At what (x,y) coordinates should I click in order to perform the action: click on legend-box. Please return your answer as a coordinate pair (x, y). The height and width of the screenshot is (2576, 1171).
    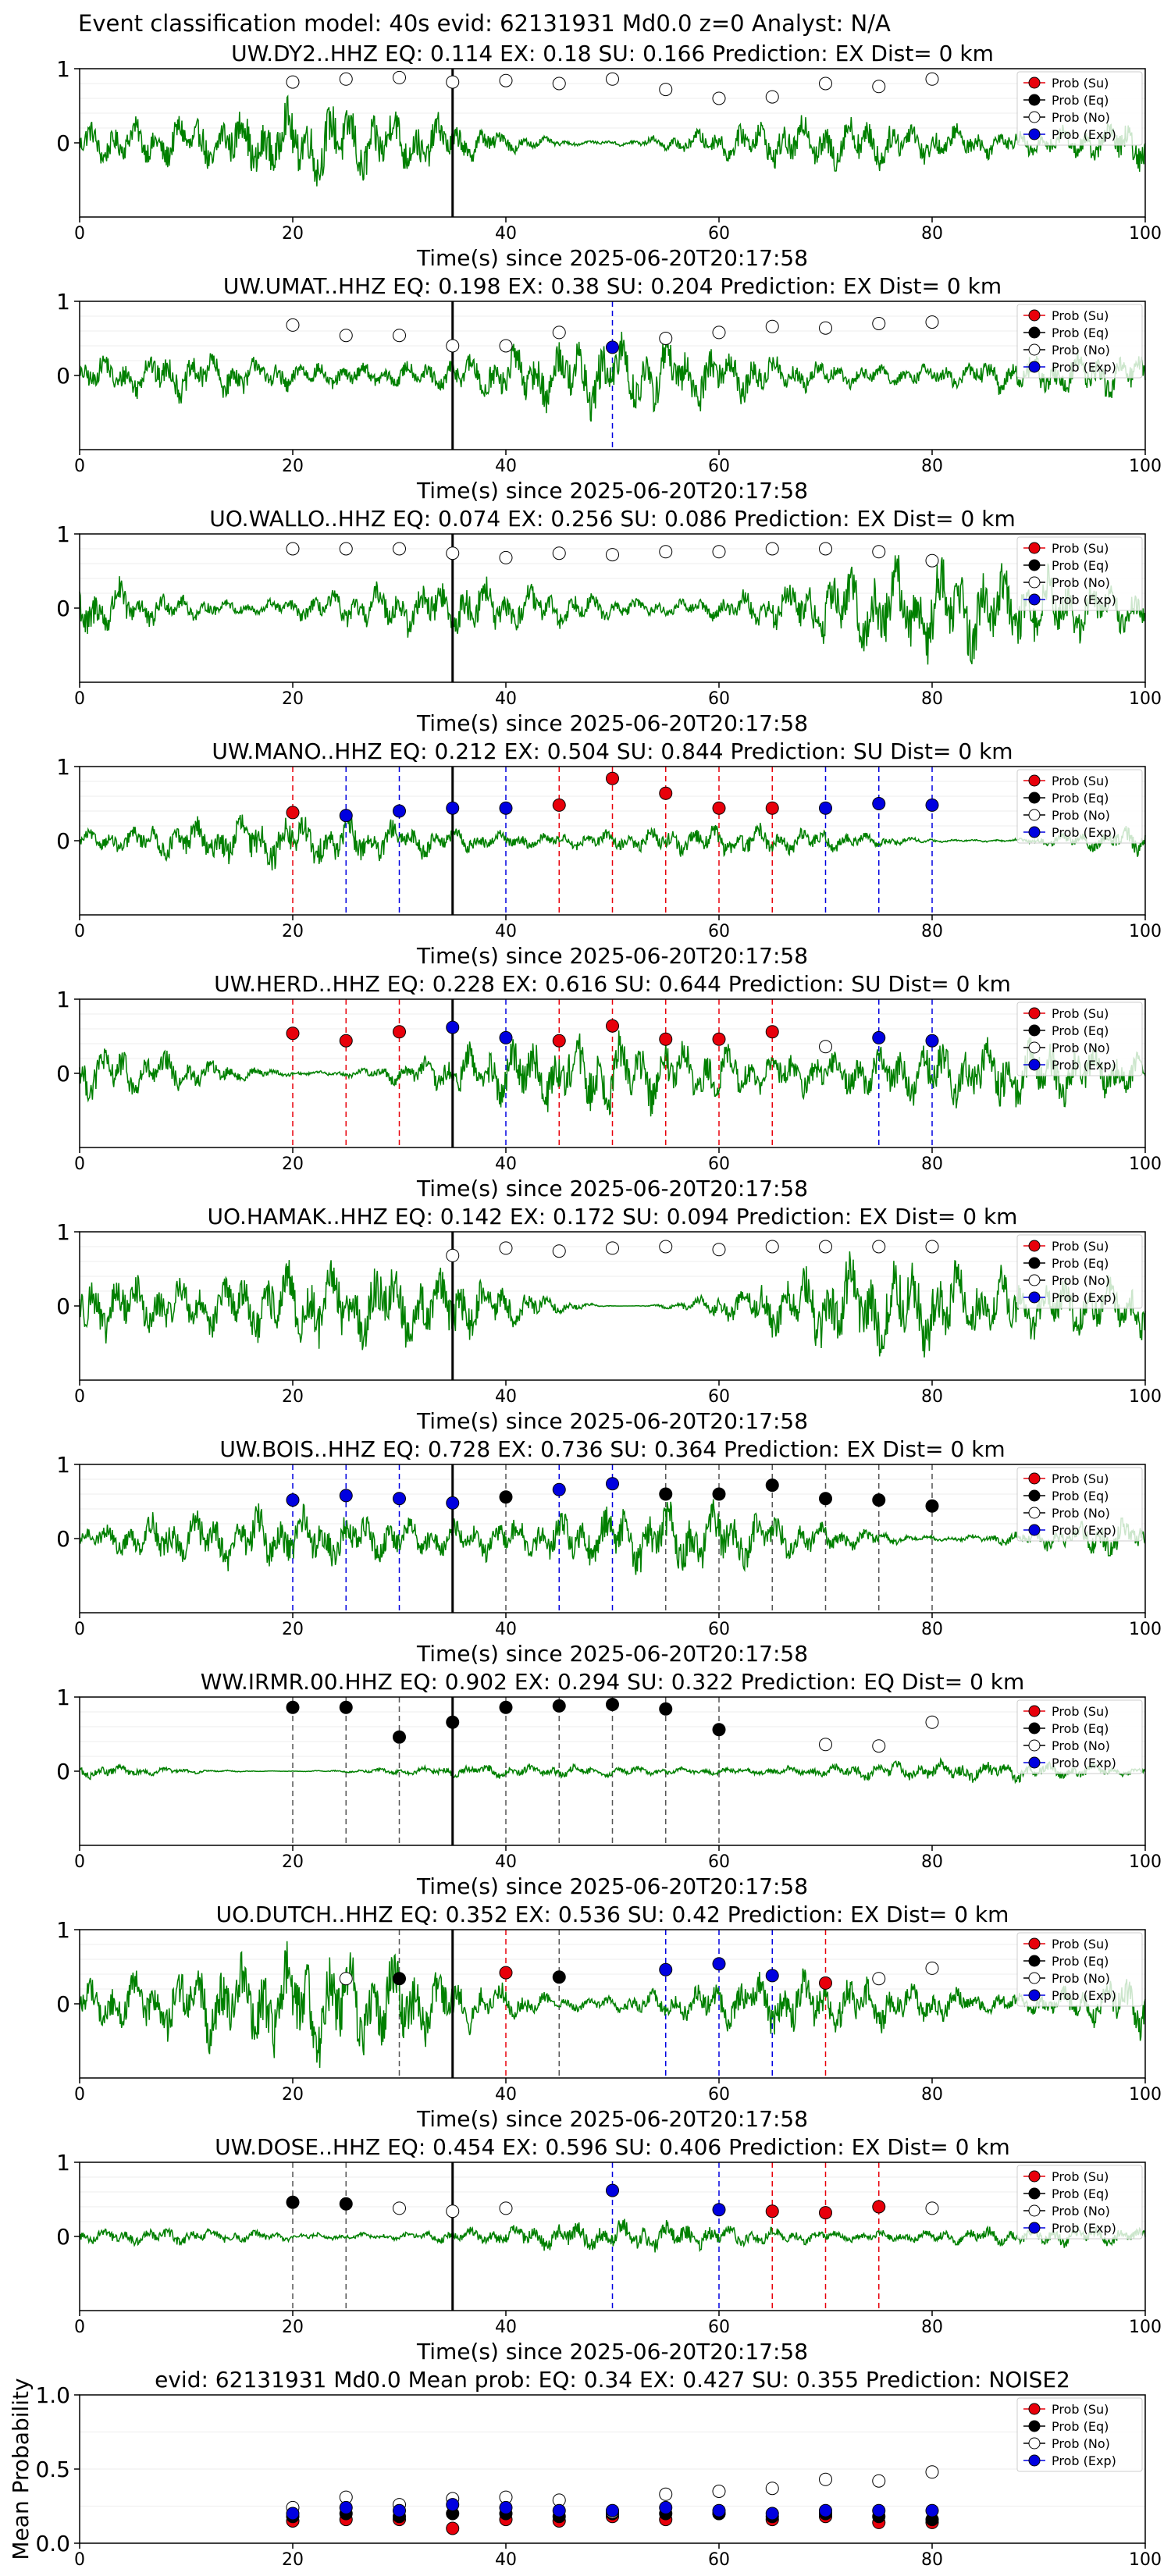
    Looking at the image, I should click on (1079, 1271).